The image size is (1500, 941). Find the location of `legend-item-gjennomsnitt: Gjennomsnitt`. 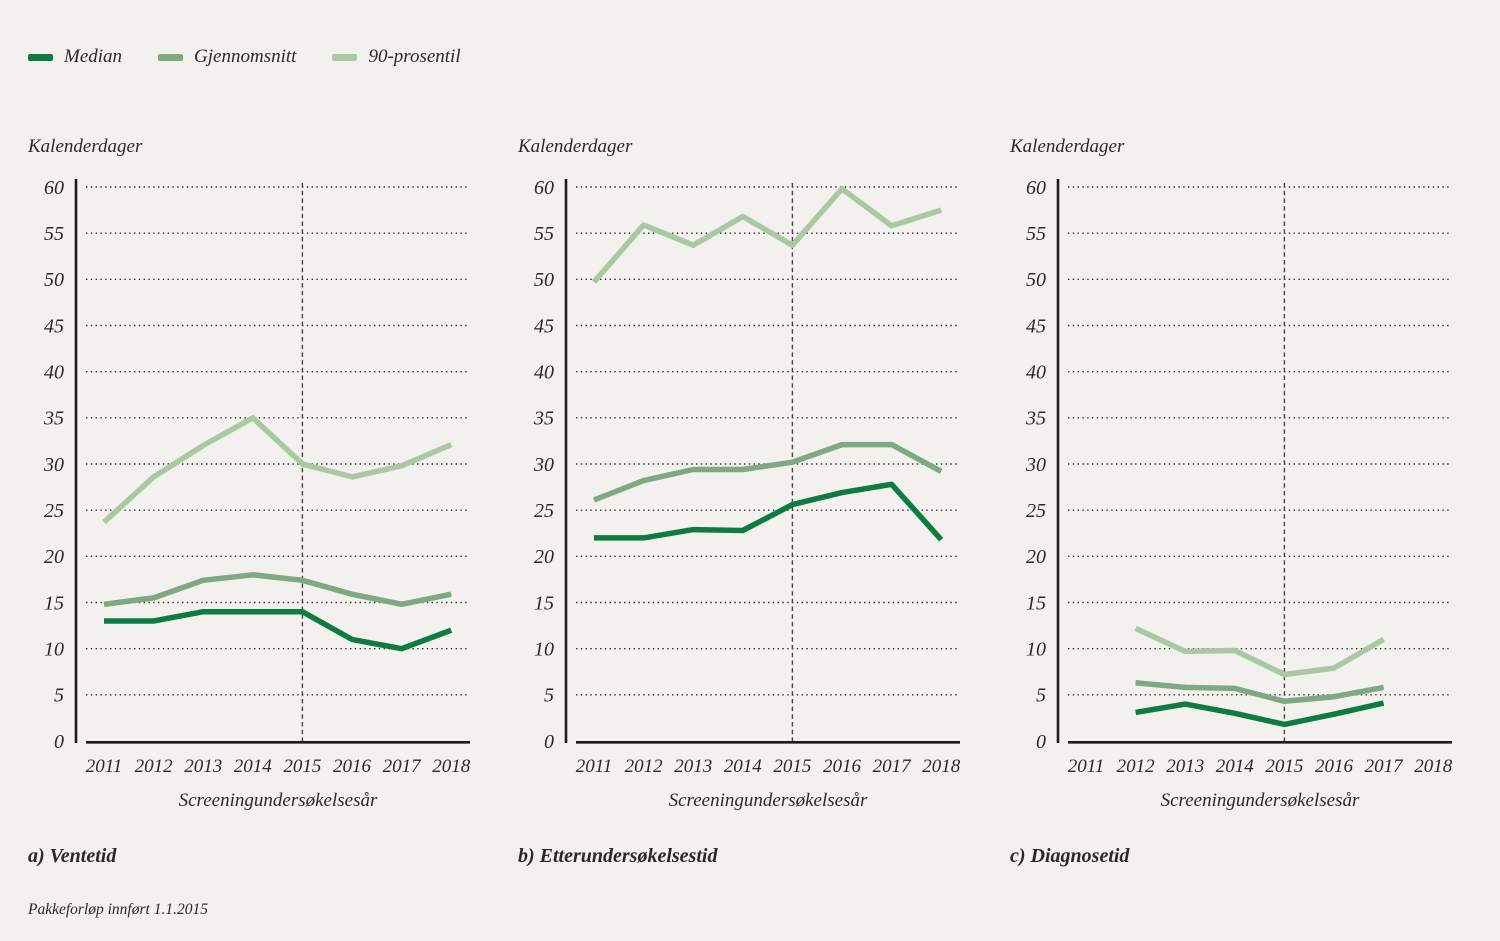

legend-item-gjennomsnitt: Gjennomsnitt is located at coordinates (227, 57).